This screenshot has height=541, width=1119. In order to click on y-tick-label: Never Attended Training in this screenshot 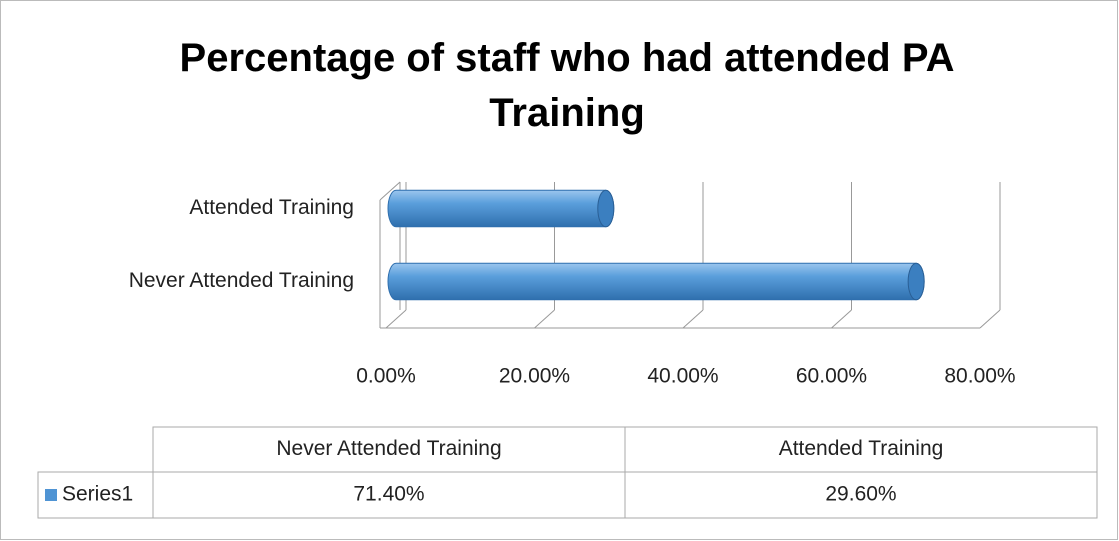, I will do `click(241, 280)`.